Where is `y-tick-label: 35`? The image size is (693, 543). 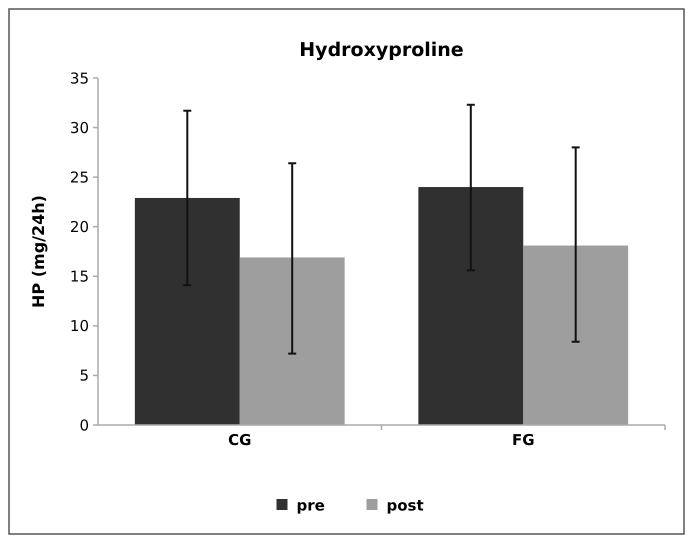 y-tick-label: 35 is located at coordinates (79, 78).